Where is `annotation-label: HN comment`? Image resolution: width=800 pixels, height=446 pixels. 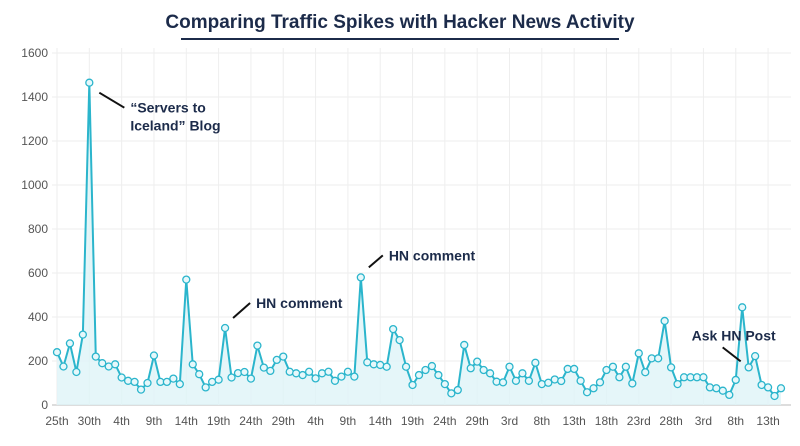
annotation-label: HN comment is located at coordinates (299, 303).